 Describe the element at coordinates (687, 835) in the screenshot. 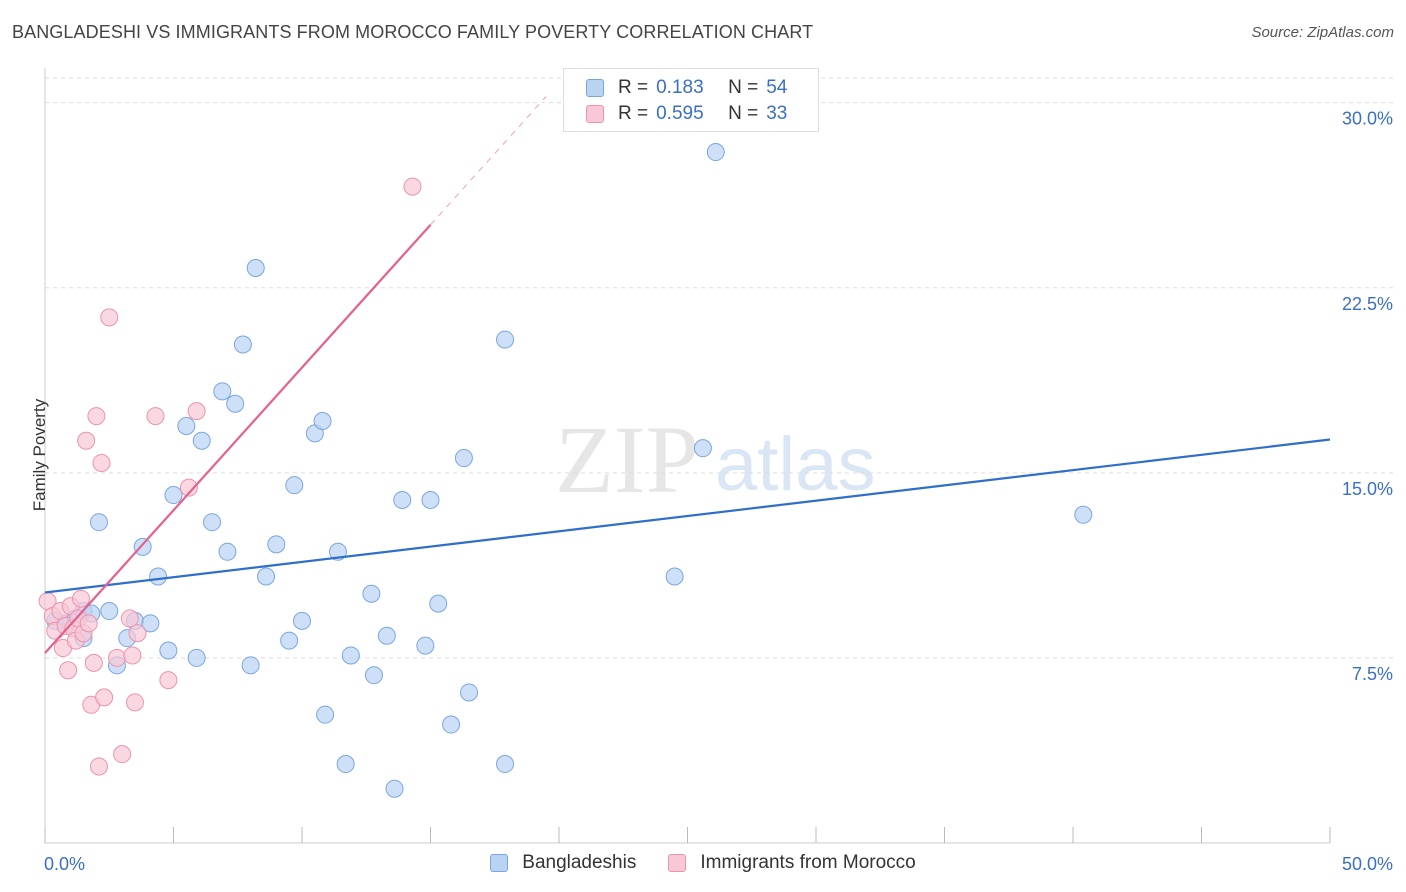

I see `x-axis-ticks` at that location.